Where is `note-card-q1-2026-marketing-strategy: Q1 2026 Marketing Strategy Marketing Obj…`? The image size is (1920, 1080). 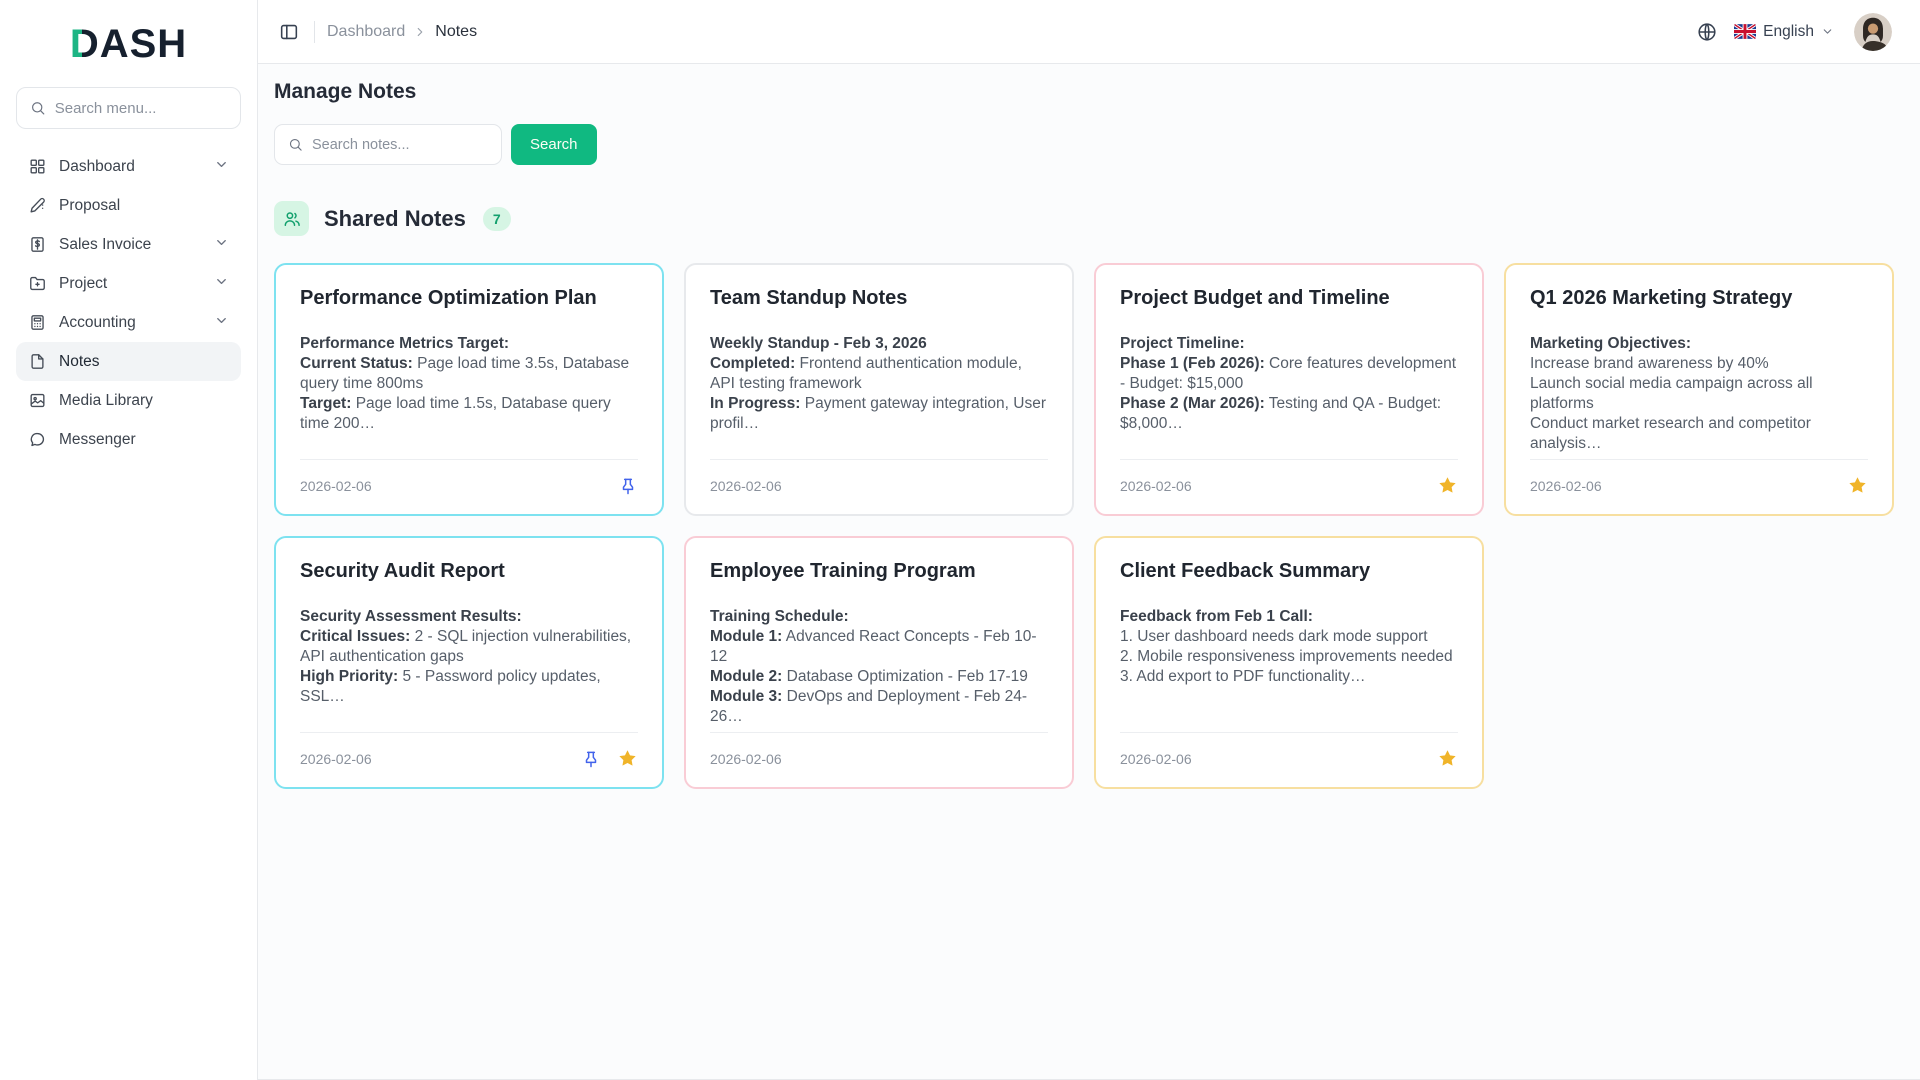 note-card-q1-2026-marketing-strategy: Q1 2026 Marketing Strategy Marketing Obj… is located at coordinates (1699, 389).